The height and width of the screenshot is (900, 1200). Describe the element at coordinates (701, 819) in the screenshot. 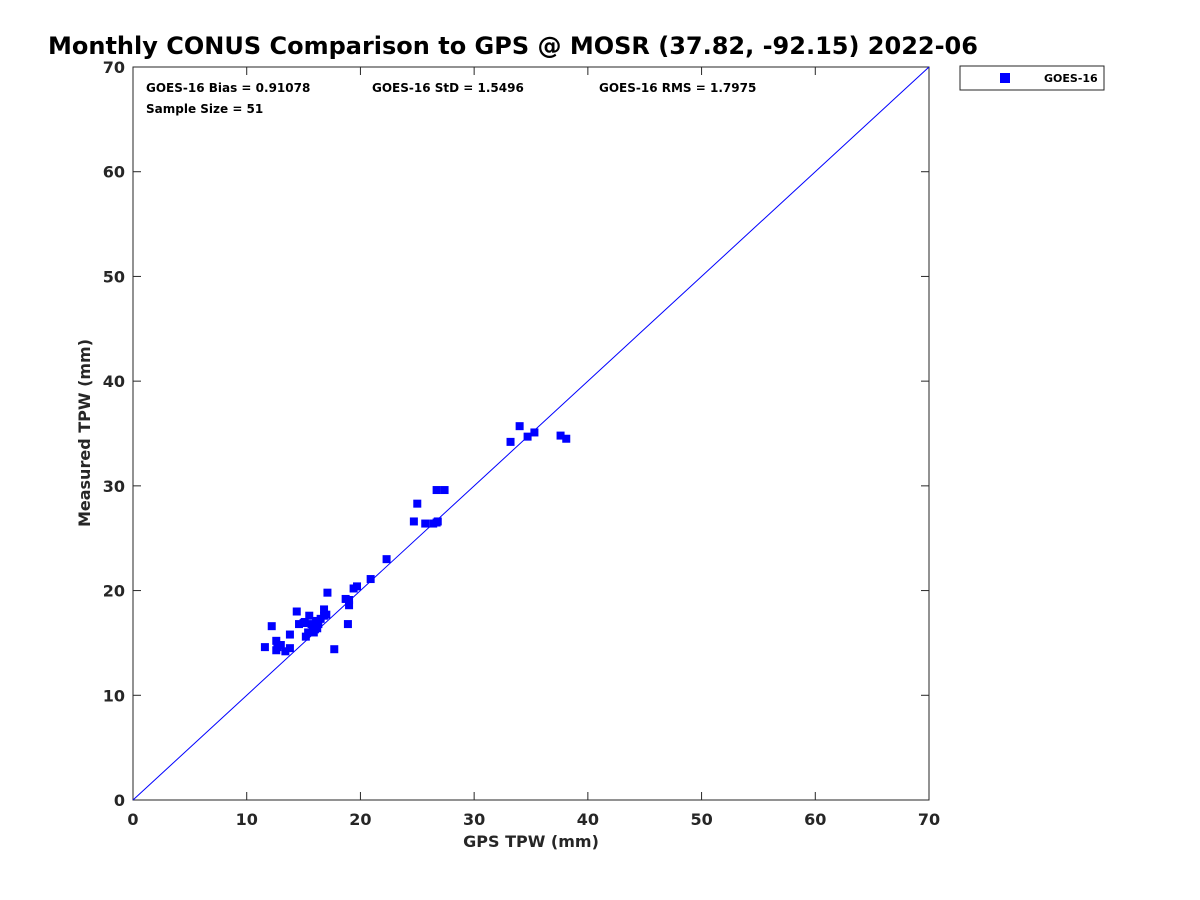

I see `x-tick-label: 50` at that location.